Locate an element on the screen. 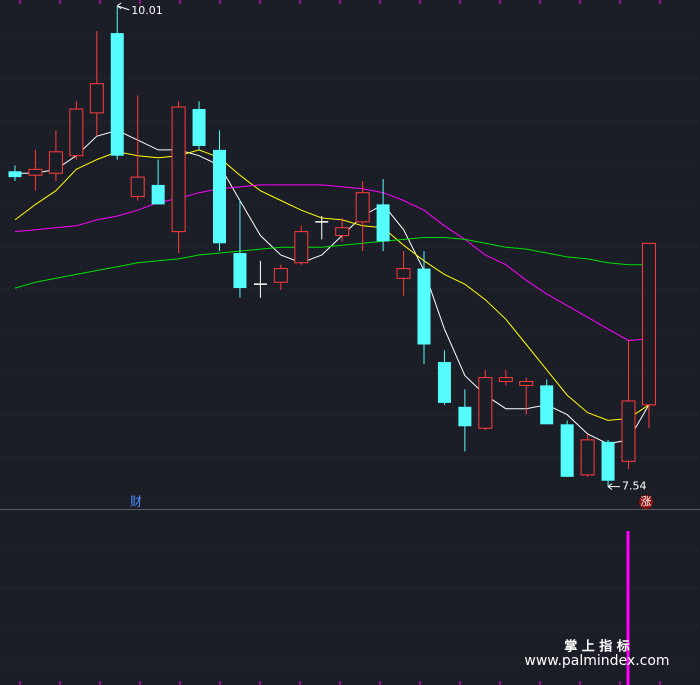 The width and height of the screenshot is (700, 685). marker-badge is located at coordinates (646, 502).